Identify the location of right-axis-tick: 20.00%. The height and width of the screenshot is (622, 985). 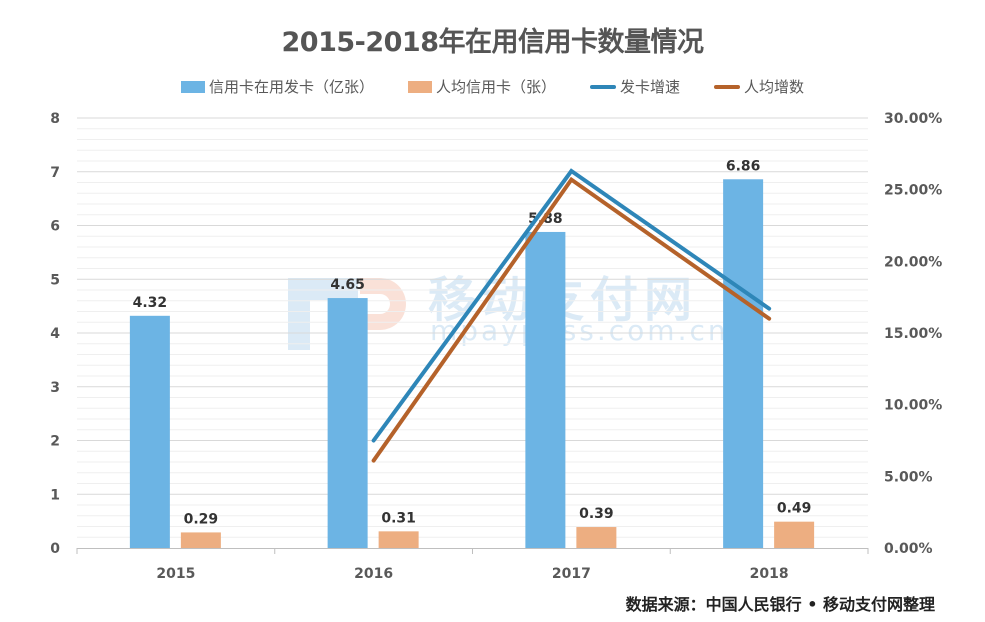
(913, 262).